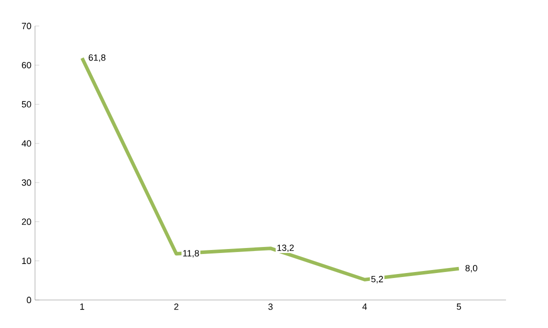  Describe the element at coordinates (270, 307) in the screenshot. I see `x-tick-label: 3` at that location.